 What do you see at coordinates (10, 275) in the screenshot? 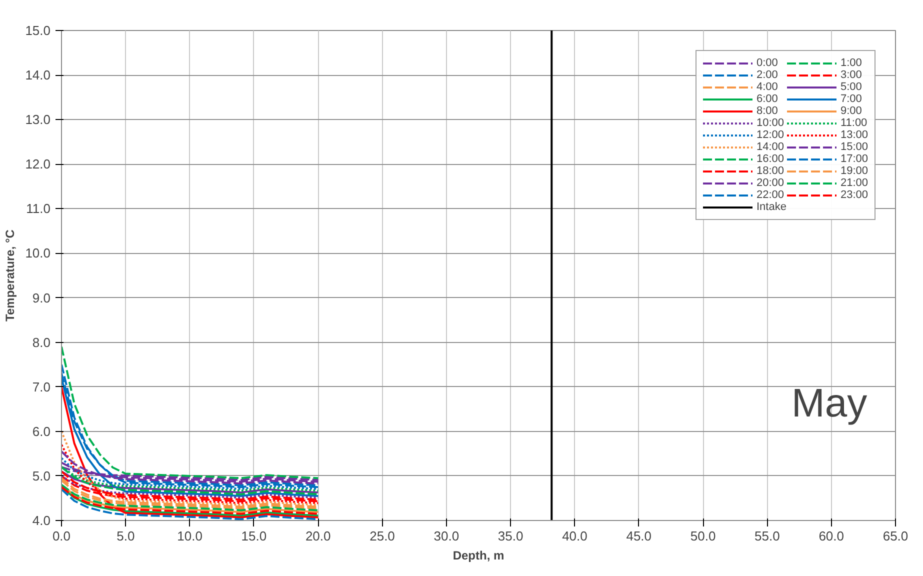
I see `y-axis-title: Temperature, °C` at bounding box center [10, 275].